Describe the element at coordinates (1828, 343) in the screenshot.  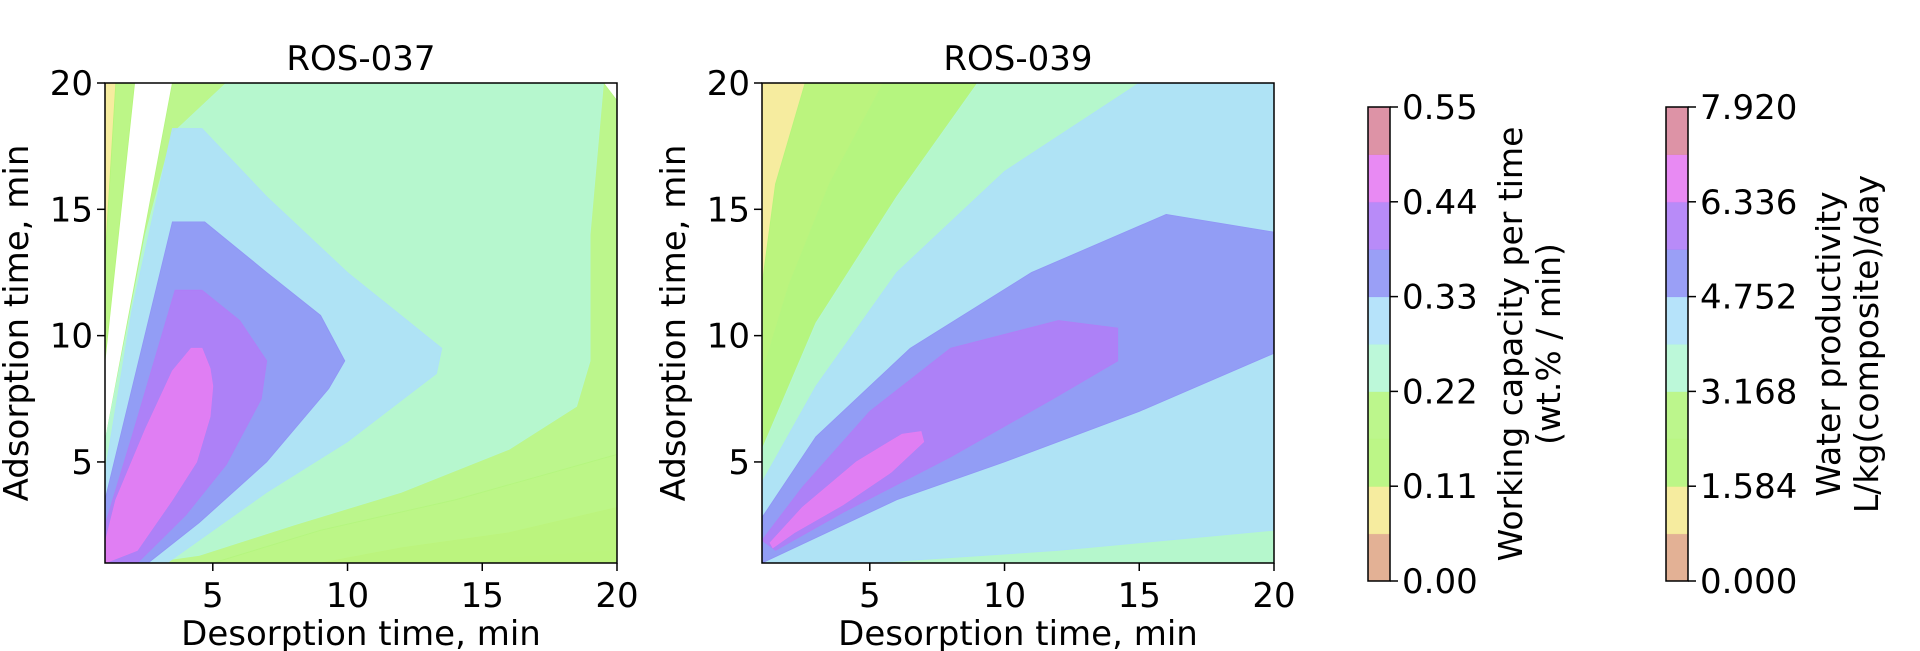
I see `colorbar-label-line1: Water productivity` at that location.